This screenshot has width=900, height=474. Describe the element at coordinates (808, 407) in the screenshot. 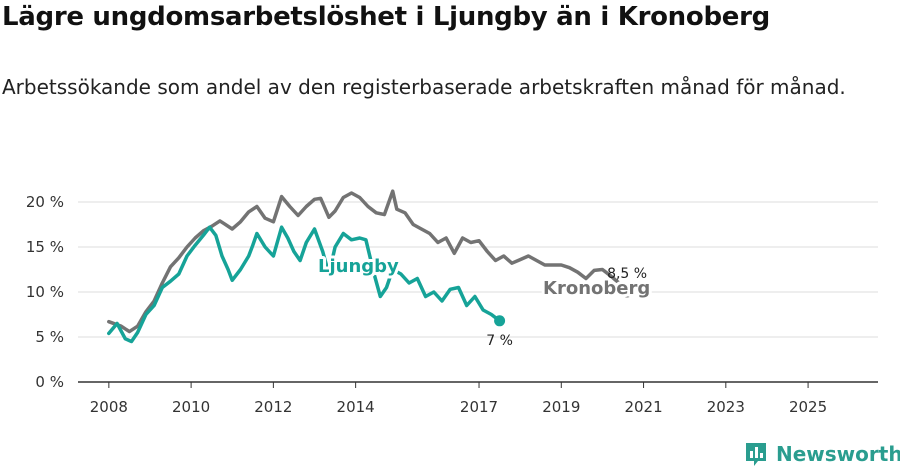

I see `x-tick-label: 2025` at that location.